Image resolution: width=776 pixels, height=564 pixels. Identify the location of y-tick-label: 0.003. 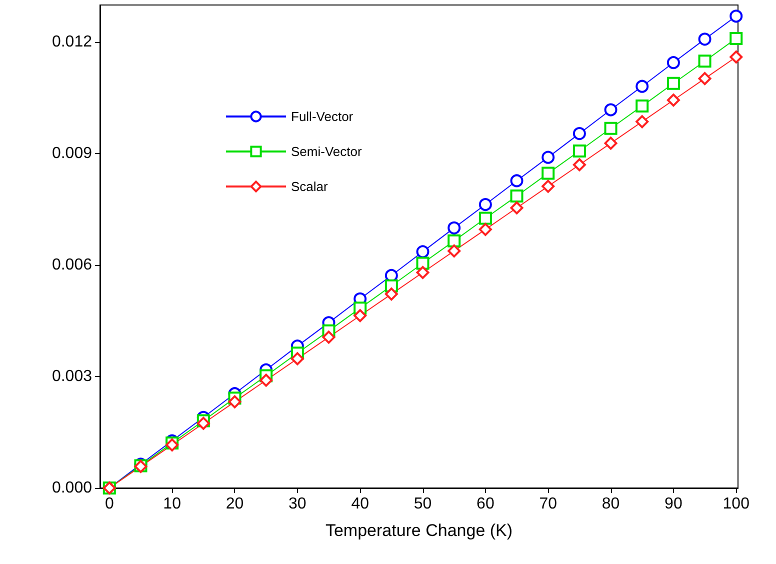
(72, 377).